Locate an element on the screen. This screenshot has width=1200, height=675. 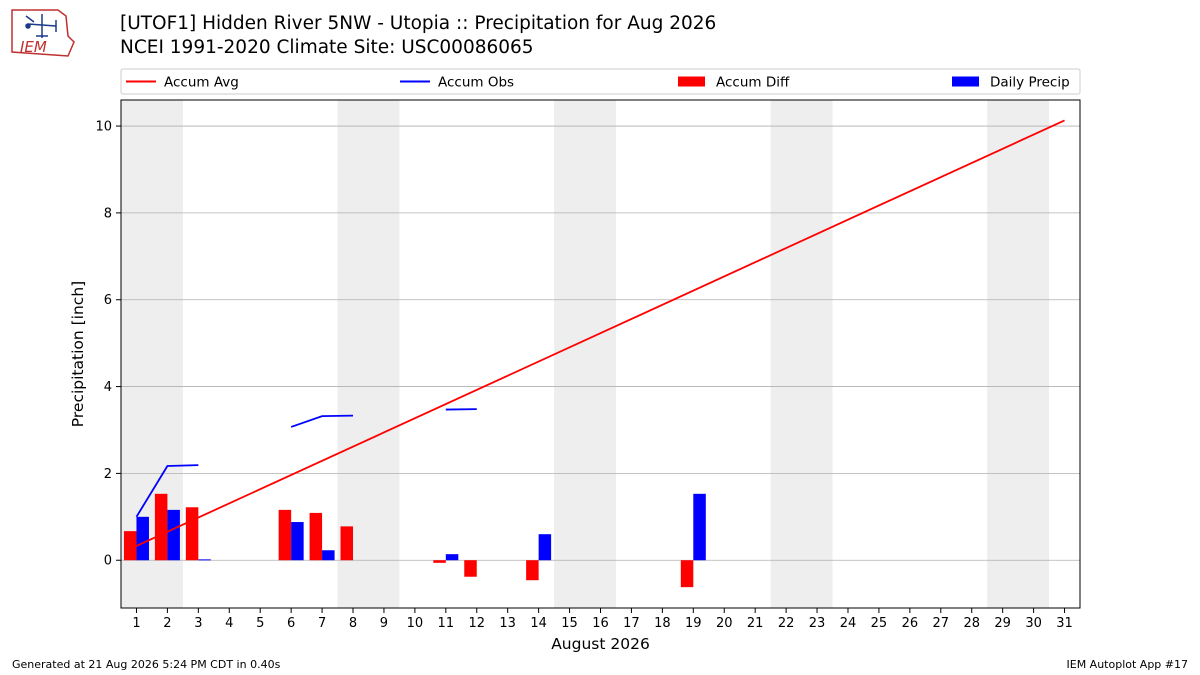
logo-text: IEM is located at coordinates (33, 47).